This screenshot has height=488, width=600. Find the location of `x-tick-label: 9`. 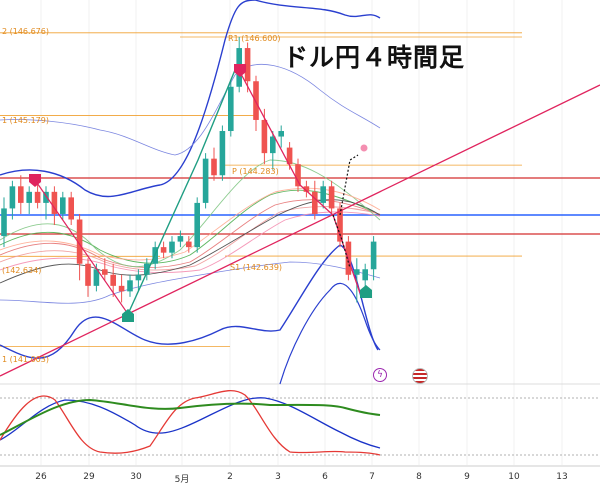

x-tick-label: 9 is located at coordinates (467, 477).